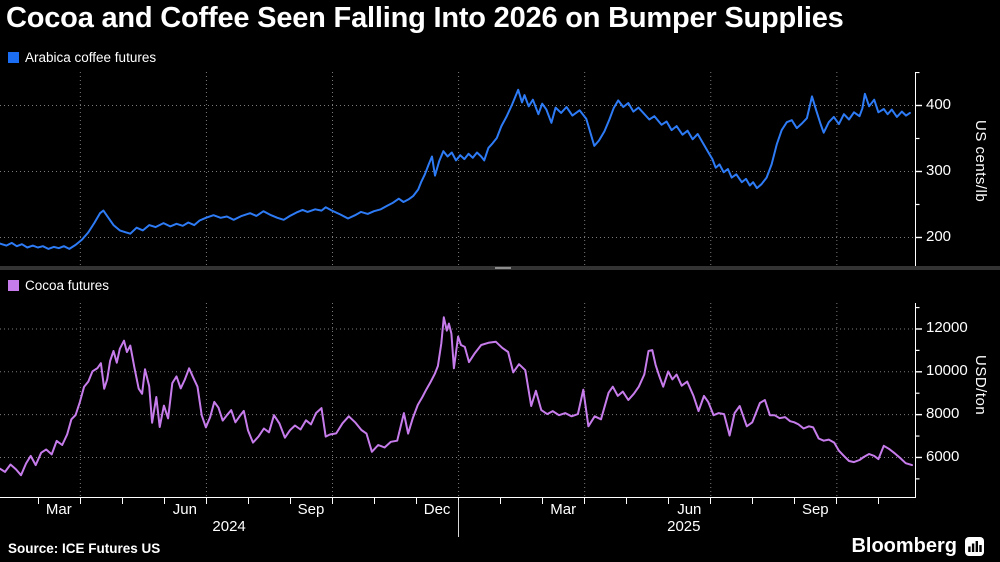 The height and width of the screenshot is (562, 1000). I want to click on cocoa-axis-unit-label: USD/ton, so click(980, 385).